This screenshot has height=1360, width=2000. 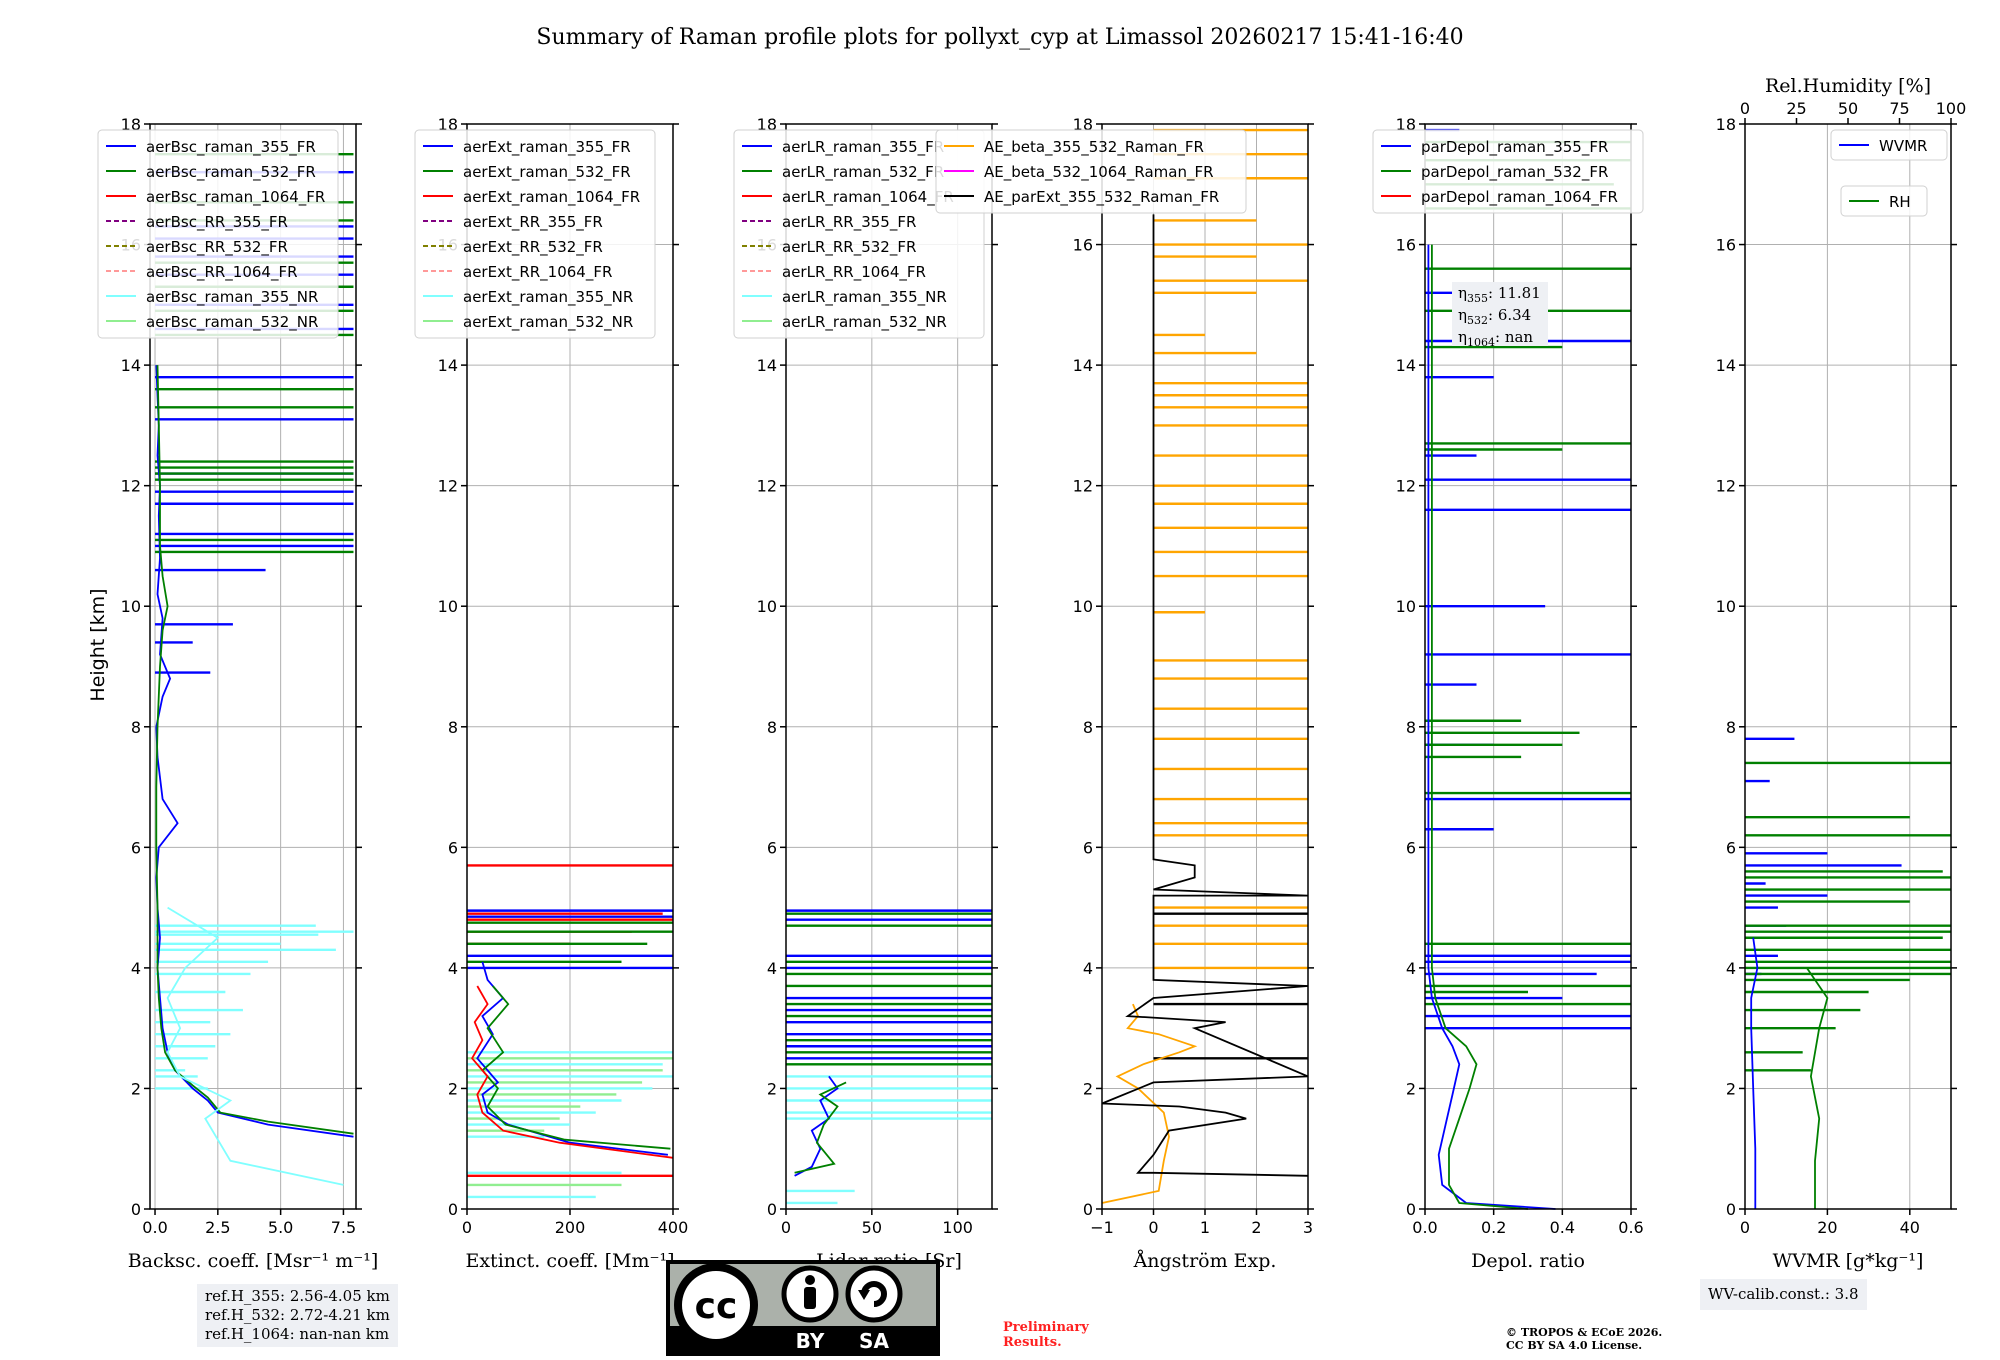 What do you see at coordinates (254, 750) in the screenshot?
I see `series-aerBsc_raman_532_FR` at bounding box center [254, 750].